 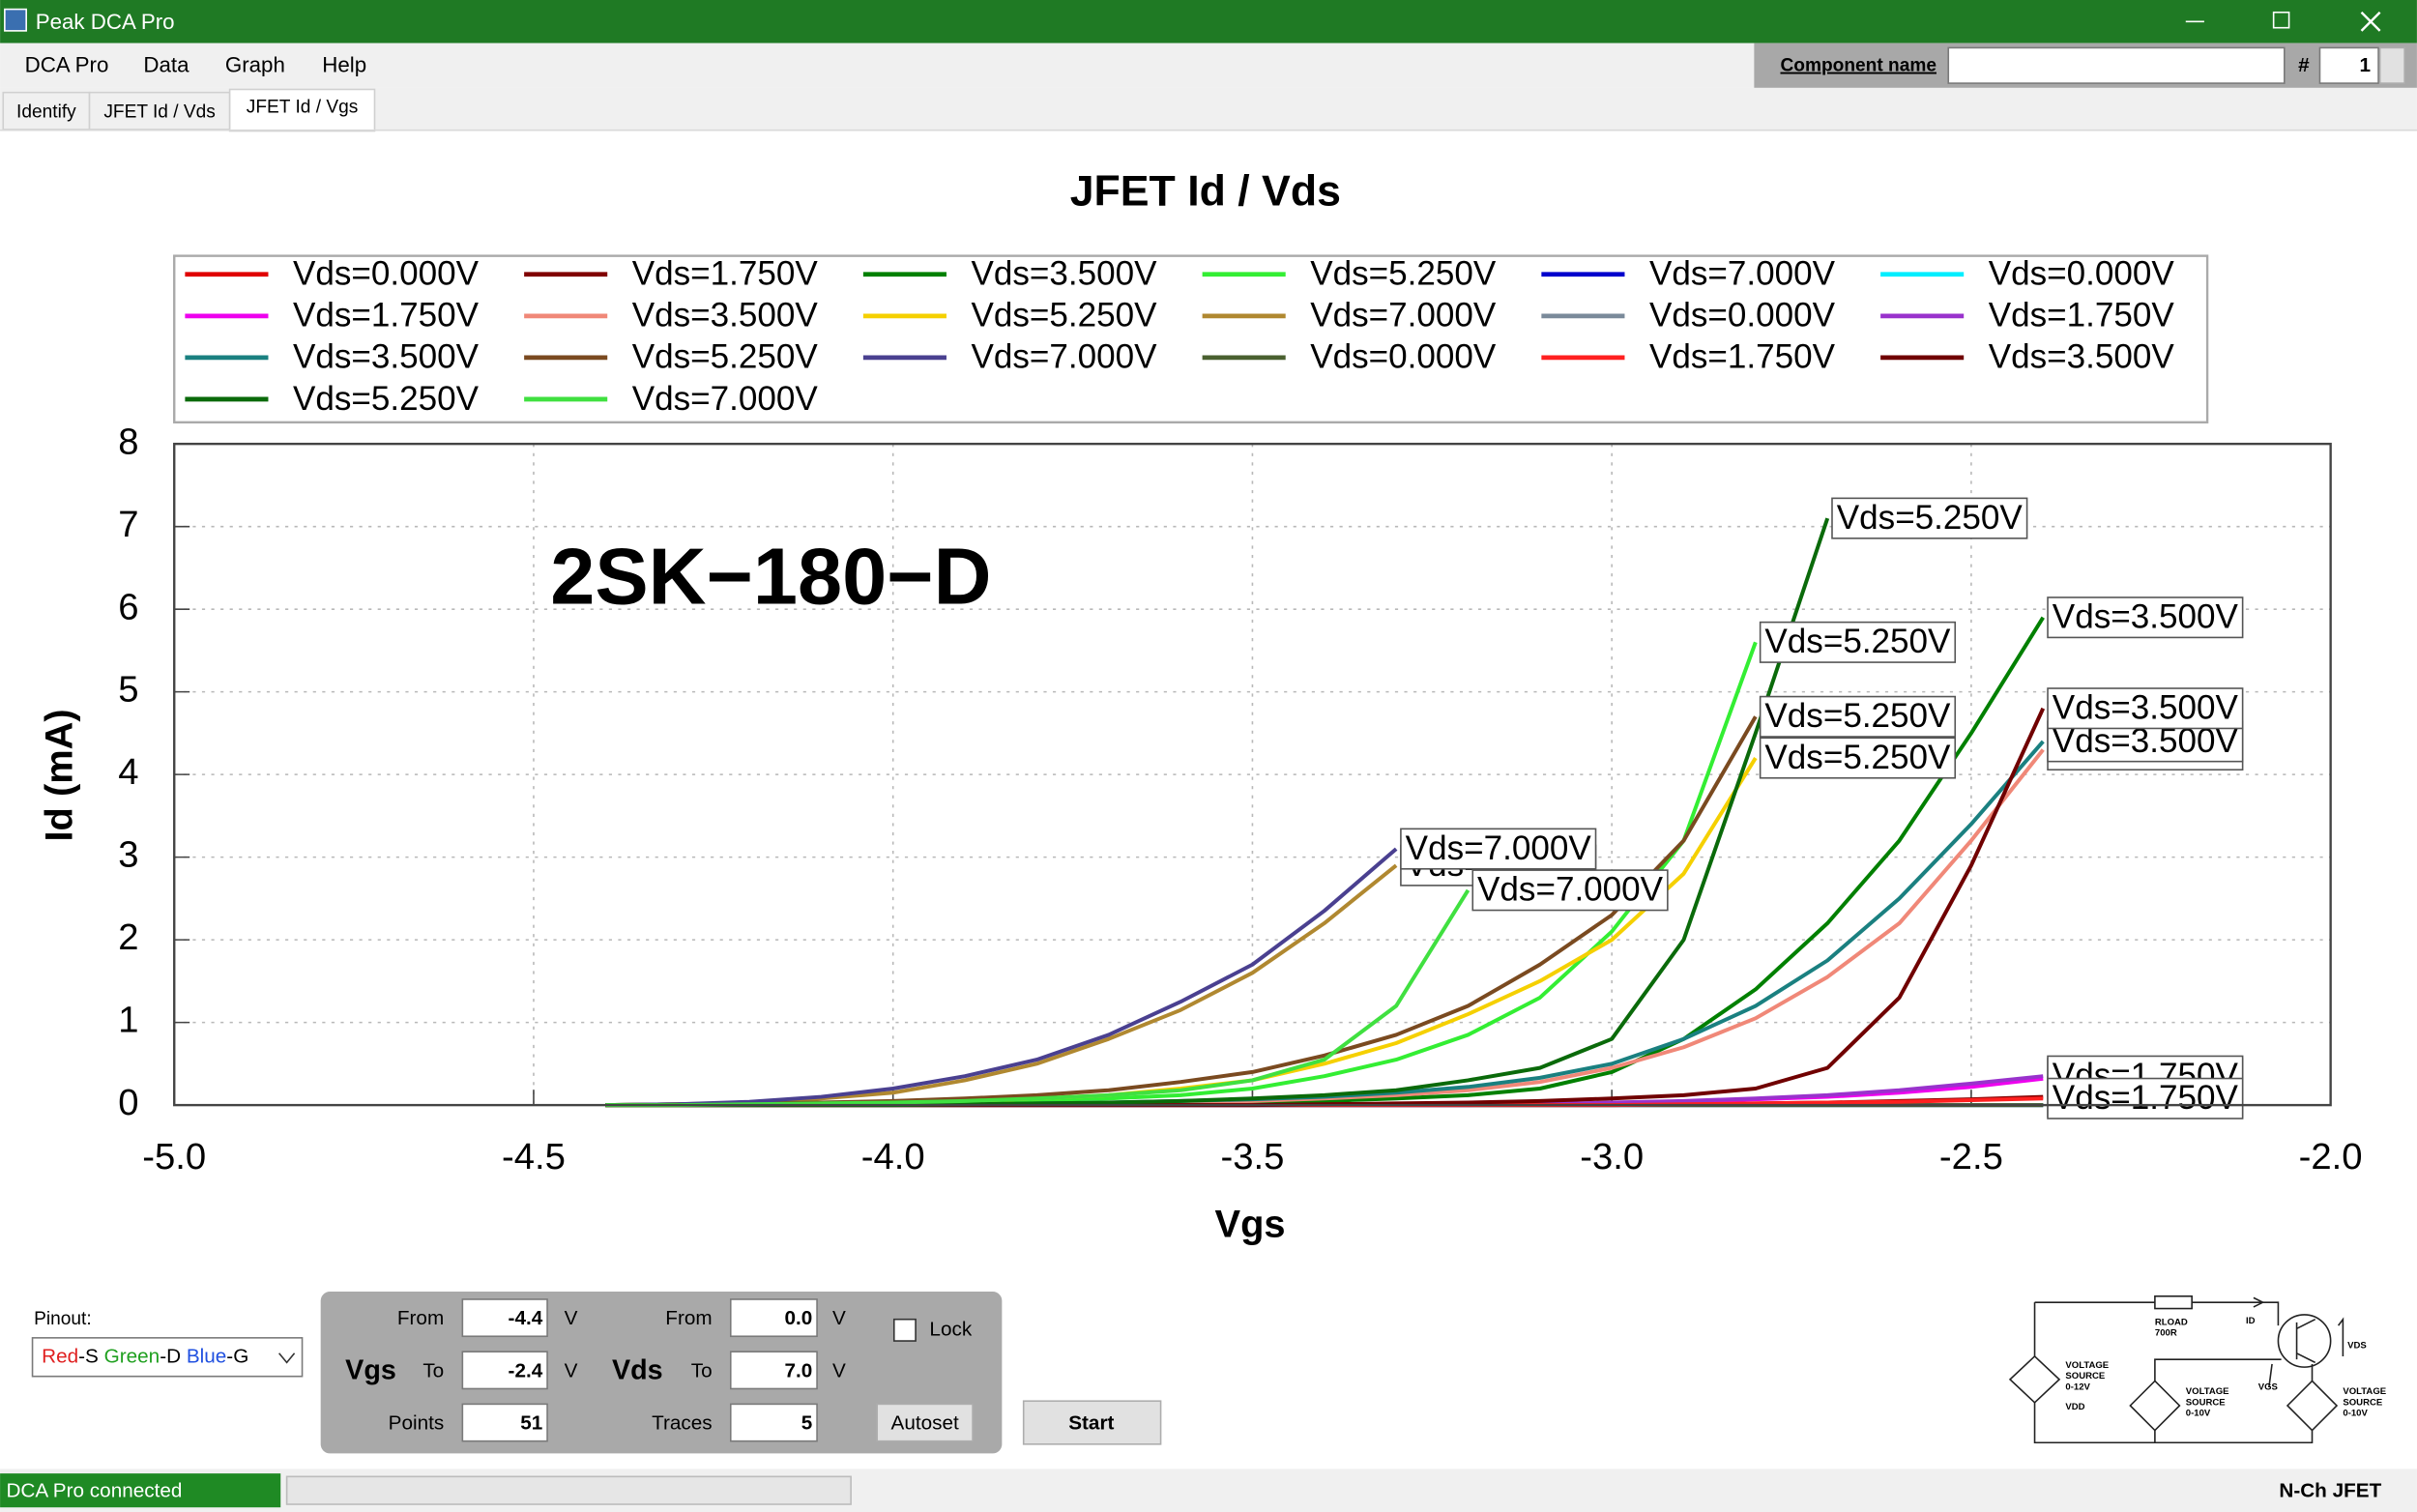 I want to click on component-name-input, so click(x=2116, y=65).